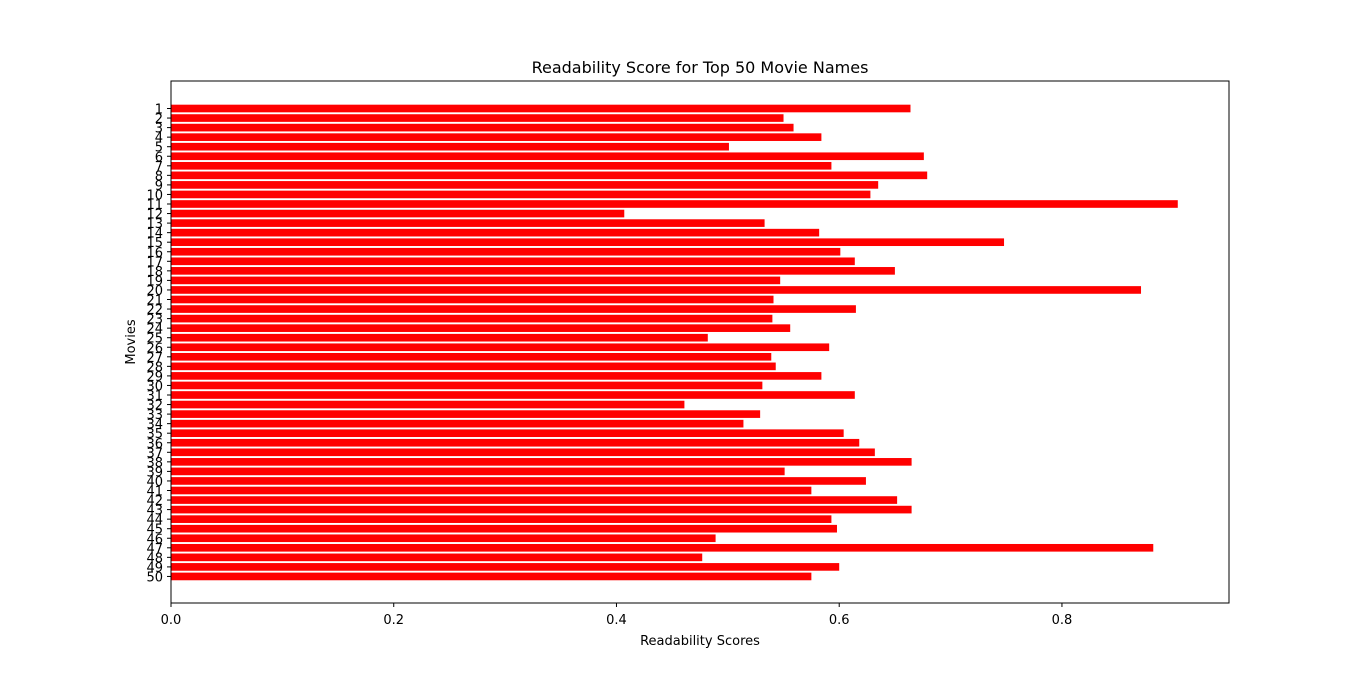 This screenshot has height=679, width=1366. What do you see at coordinates (1062, 620) in the screenshot?
I see `x-tick-label: 0.8` at bounding box center [1062, 620].